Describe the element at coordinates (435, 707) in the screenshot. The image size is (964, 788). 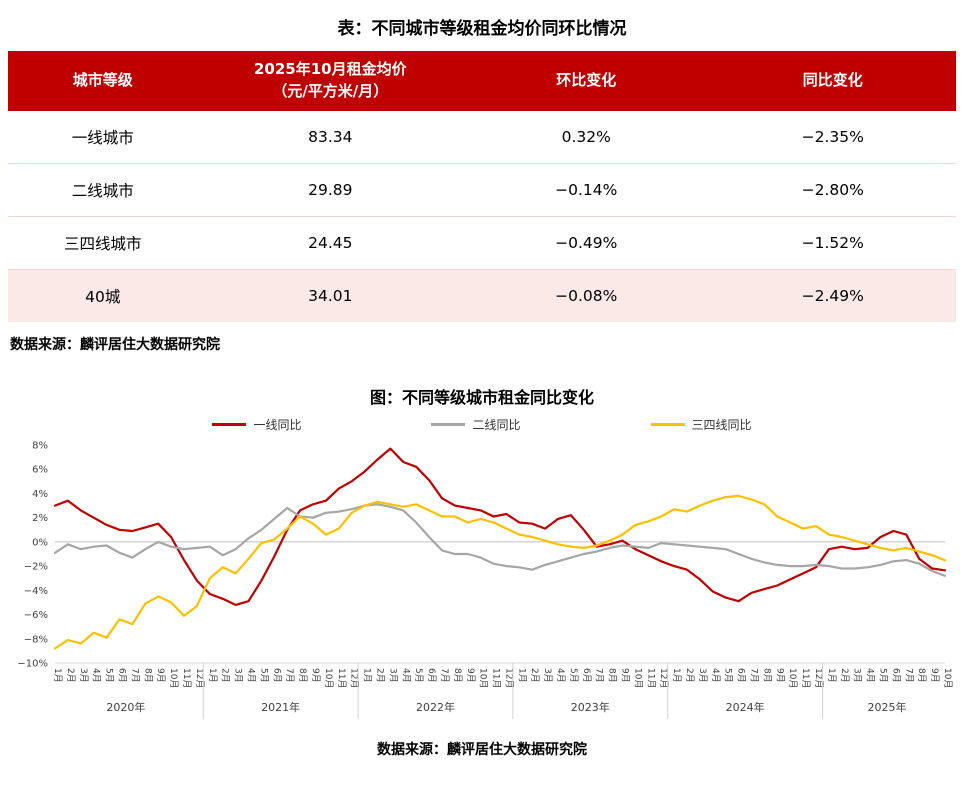
I see `x-axis-year-label: 2022年` at that location.